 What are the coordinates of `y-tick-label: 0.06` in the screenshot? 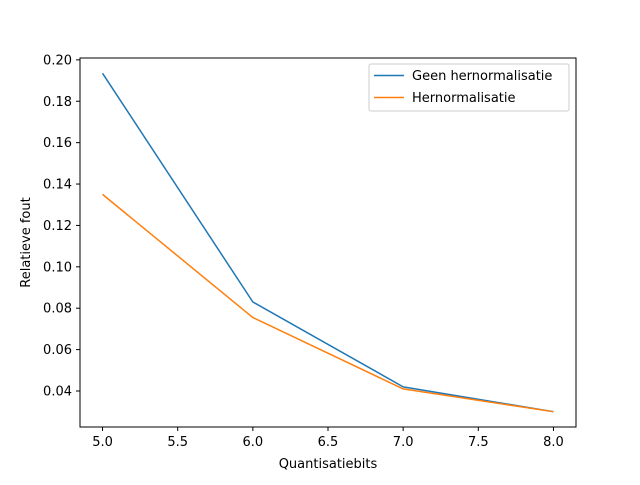 It's located at (57, 350).